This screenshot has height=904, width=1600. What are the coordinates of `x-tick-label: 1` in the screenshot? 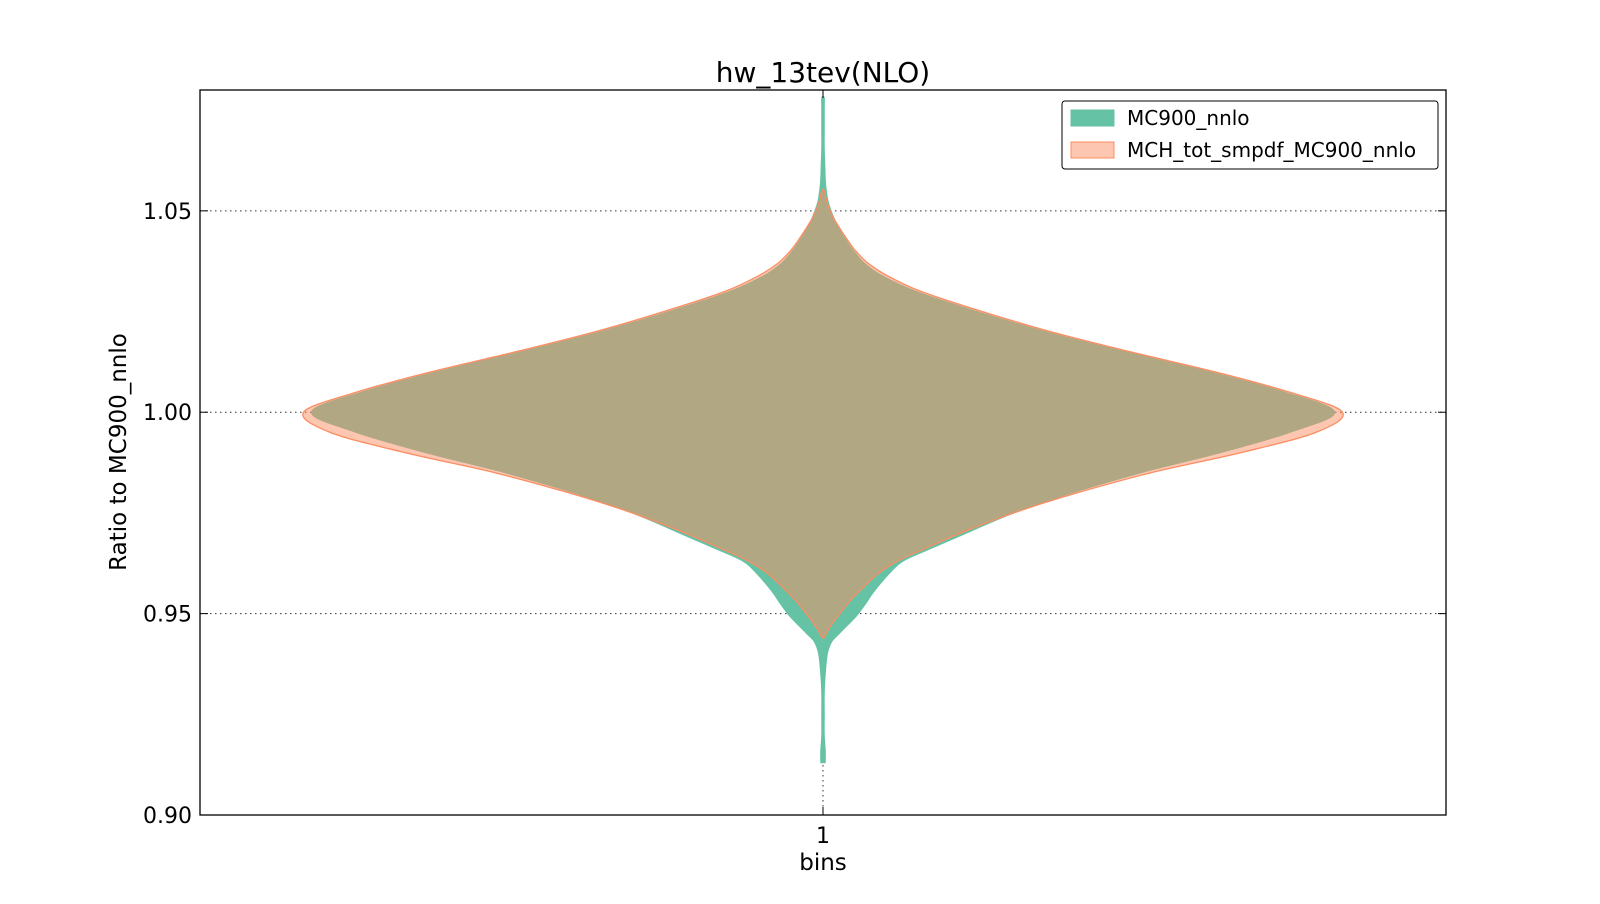 It's located at (823, 836).